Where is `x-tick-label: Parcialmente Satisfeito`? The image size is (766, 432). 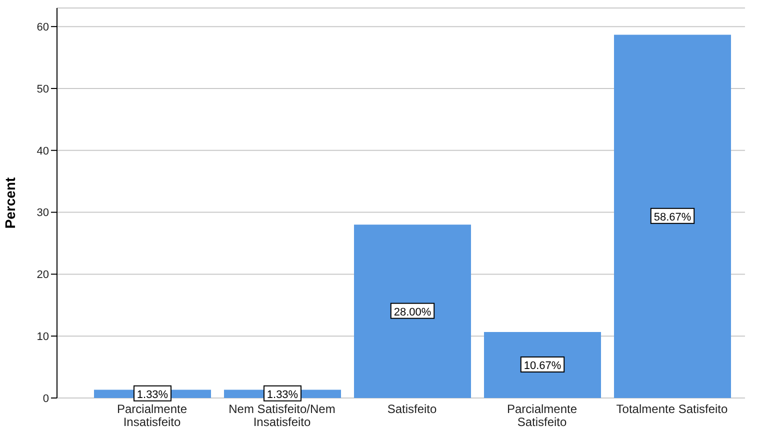
x-tick-label: Parcialmente Satisfeito is located at coordinates (542, 415).